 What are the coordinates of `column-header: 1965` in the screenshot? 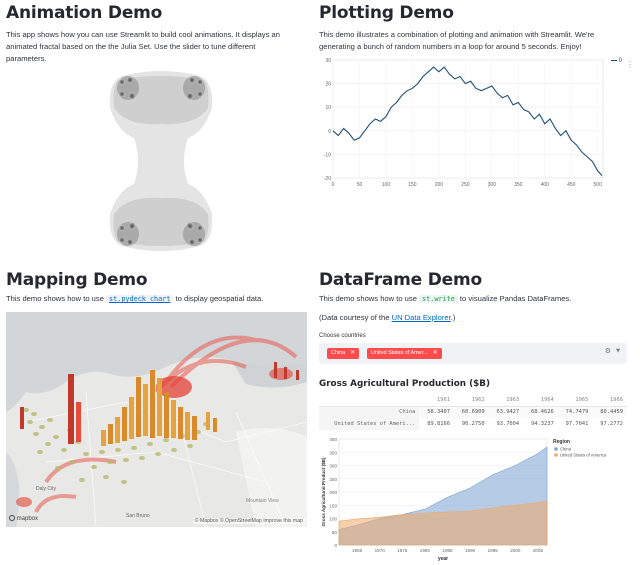 It's located at (575, 400).